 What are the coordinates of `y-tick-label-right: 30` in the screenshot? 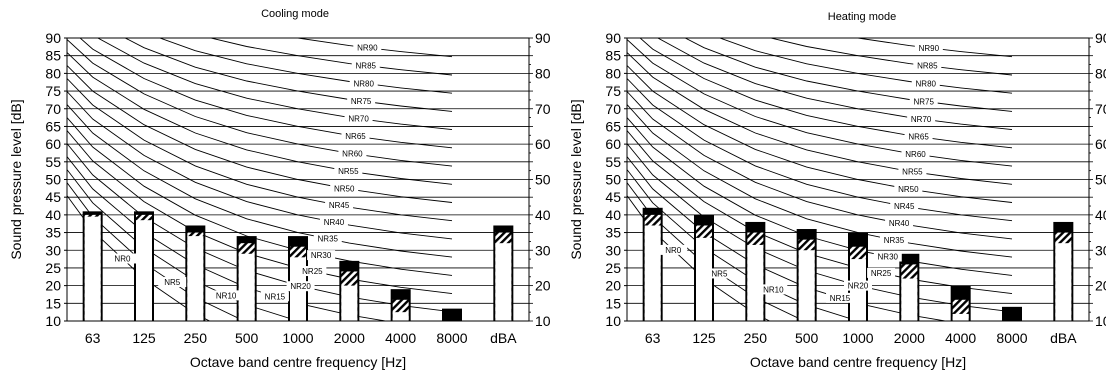 It's located at (1100, 250).